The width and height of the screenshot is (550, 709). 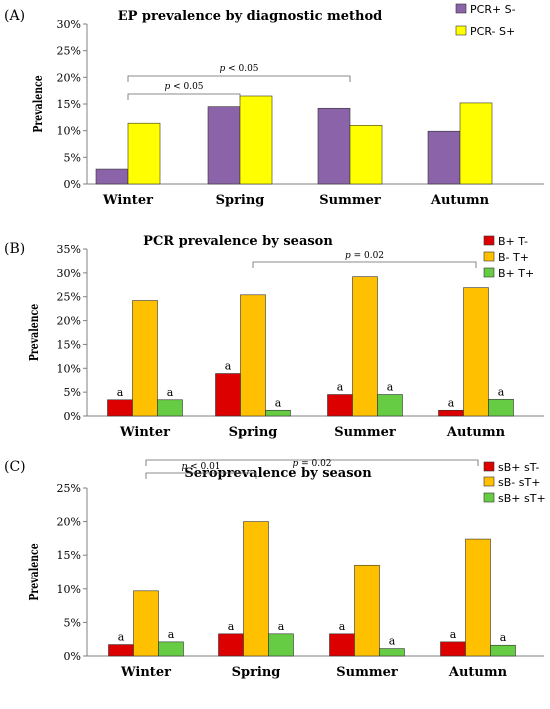 I want to click on panel-label: (A), so click(x=14, y=16).